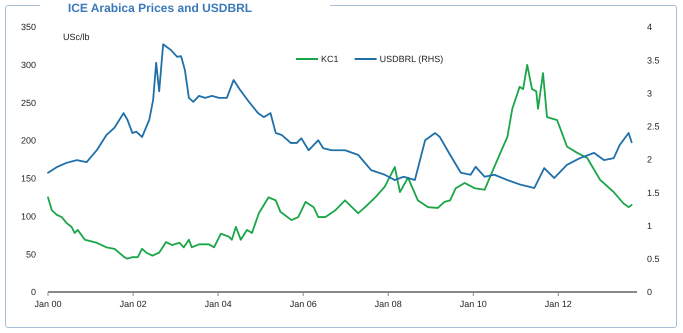 The height and width of the screenshot is (333, 683). I want to click on y2-tick-label: 1.5, so click(653, 193).